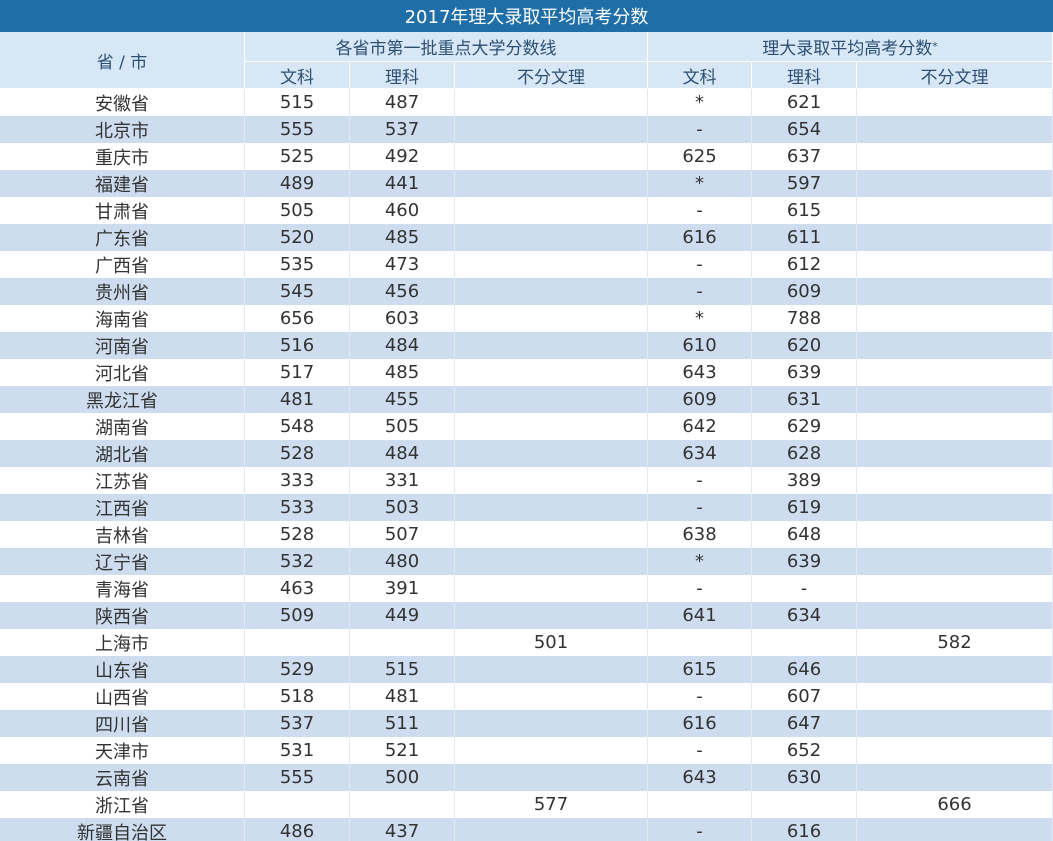 Image resolution: width=1053 pixels, height=841 pixels. What do you see at coordinates (402, 291) in the screenshot?
I see `score-cell: 456` at bounding box center [402, 291].